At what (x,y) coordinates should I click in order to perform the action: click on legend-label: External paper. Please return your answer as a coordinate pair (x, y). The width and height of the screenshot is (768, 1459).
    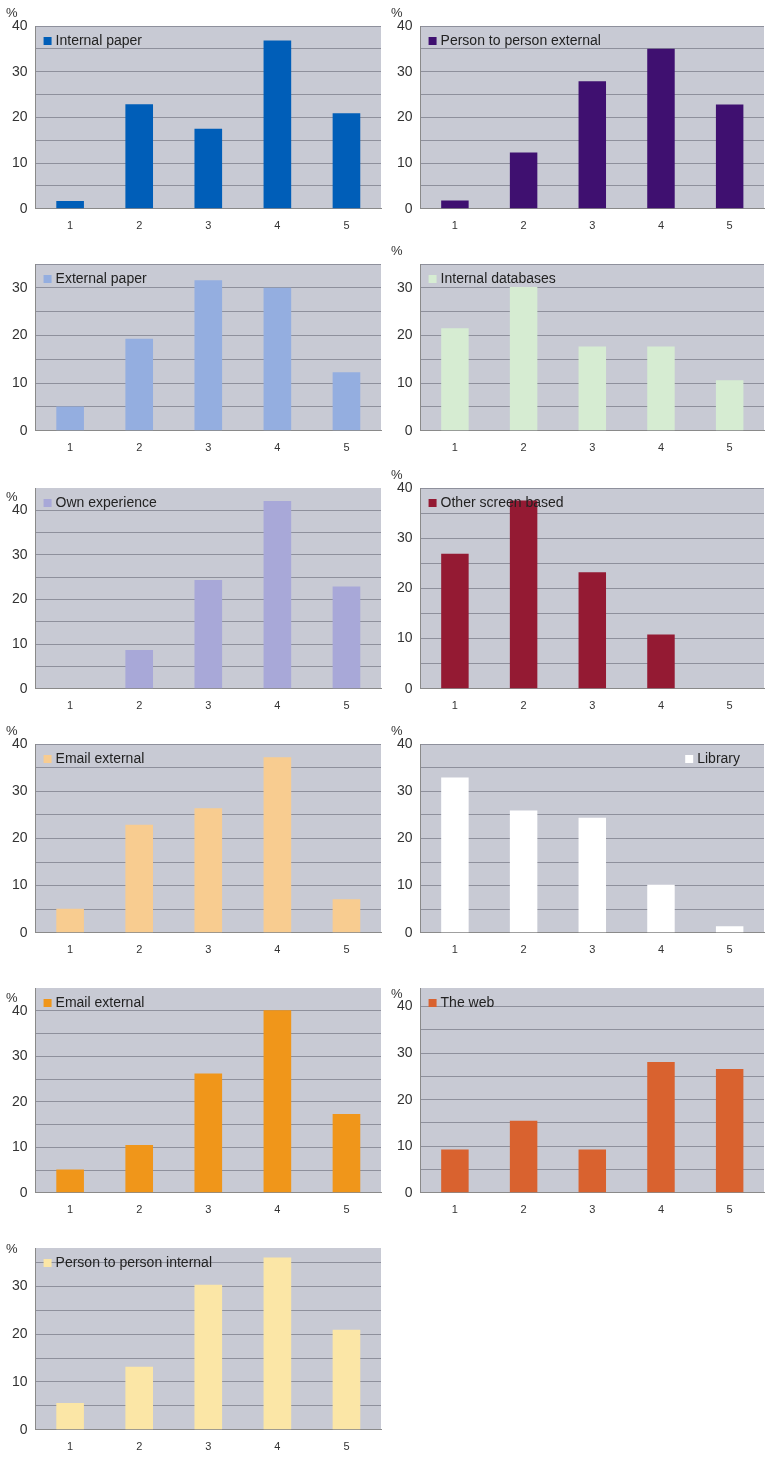
    Looking at the image, I should click on (101, 277).